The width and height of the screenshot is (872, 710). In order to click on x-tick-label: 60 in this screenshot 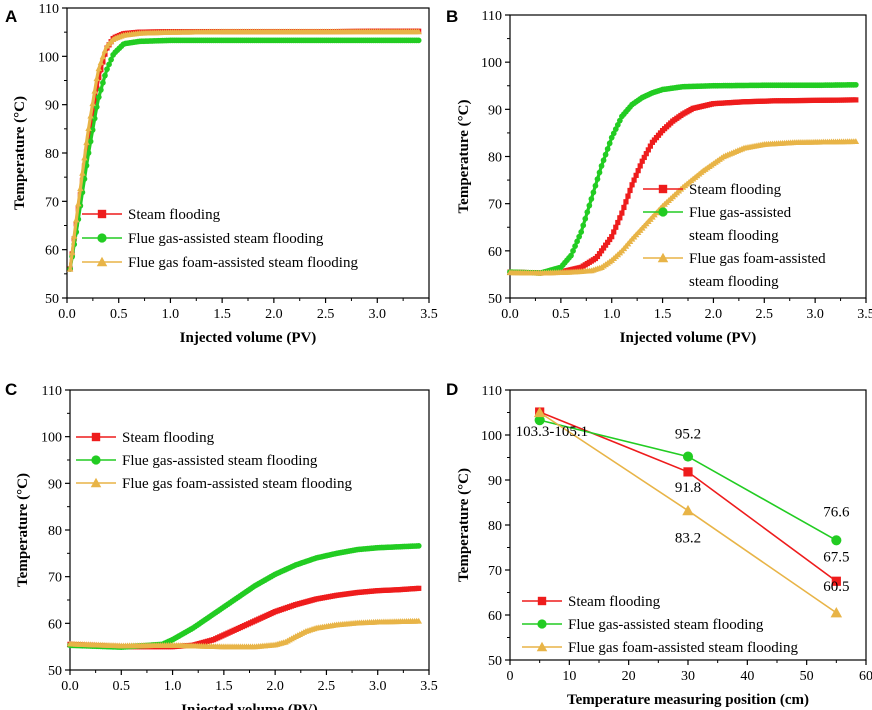, I will do `click(865, 676)`.